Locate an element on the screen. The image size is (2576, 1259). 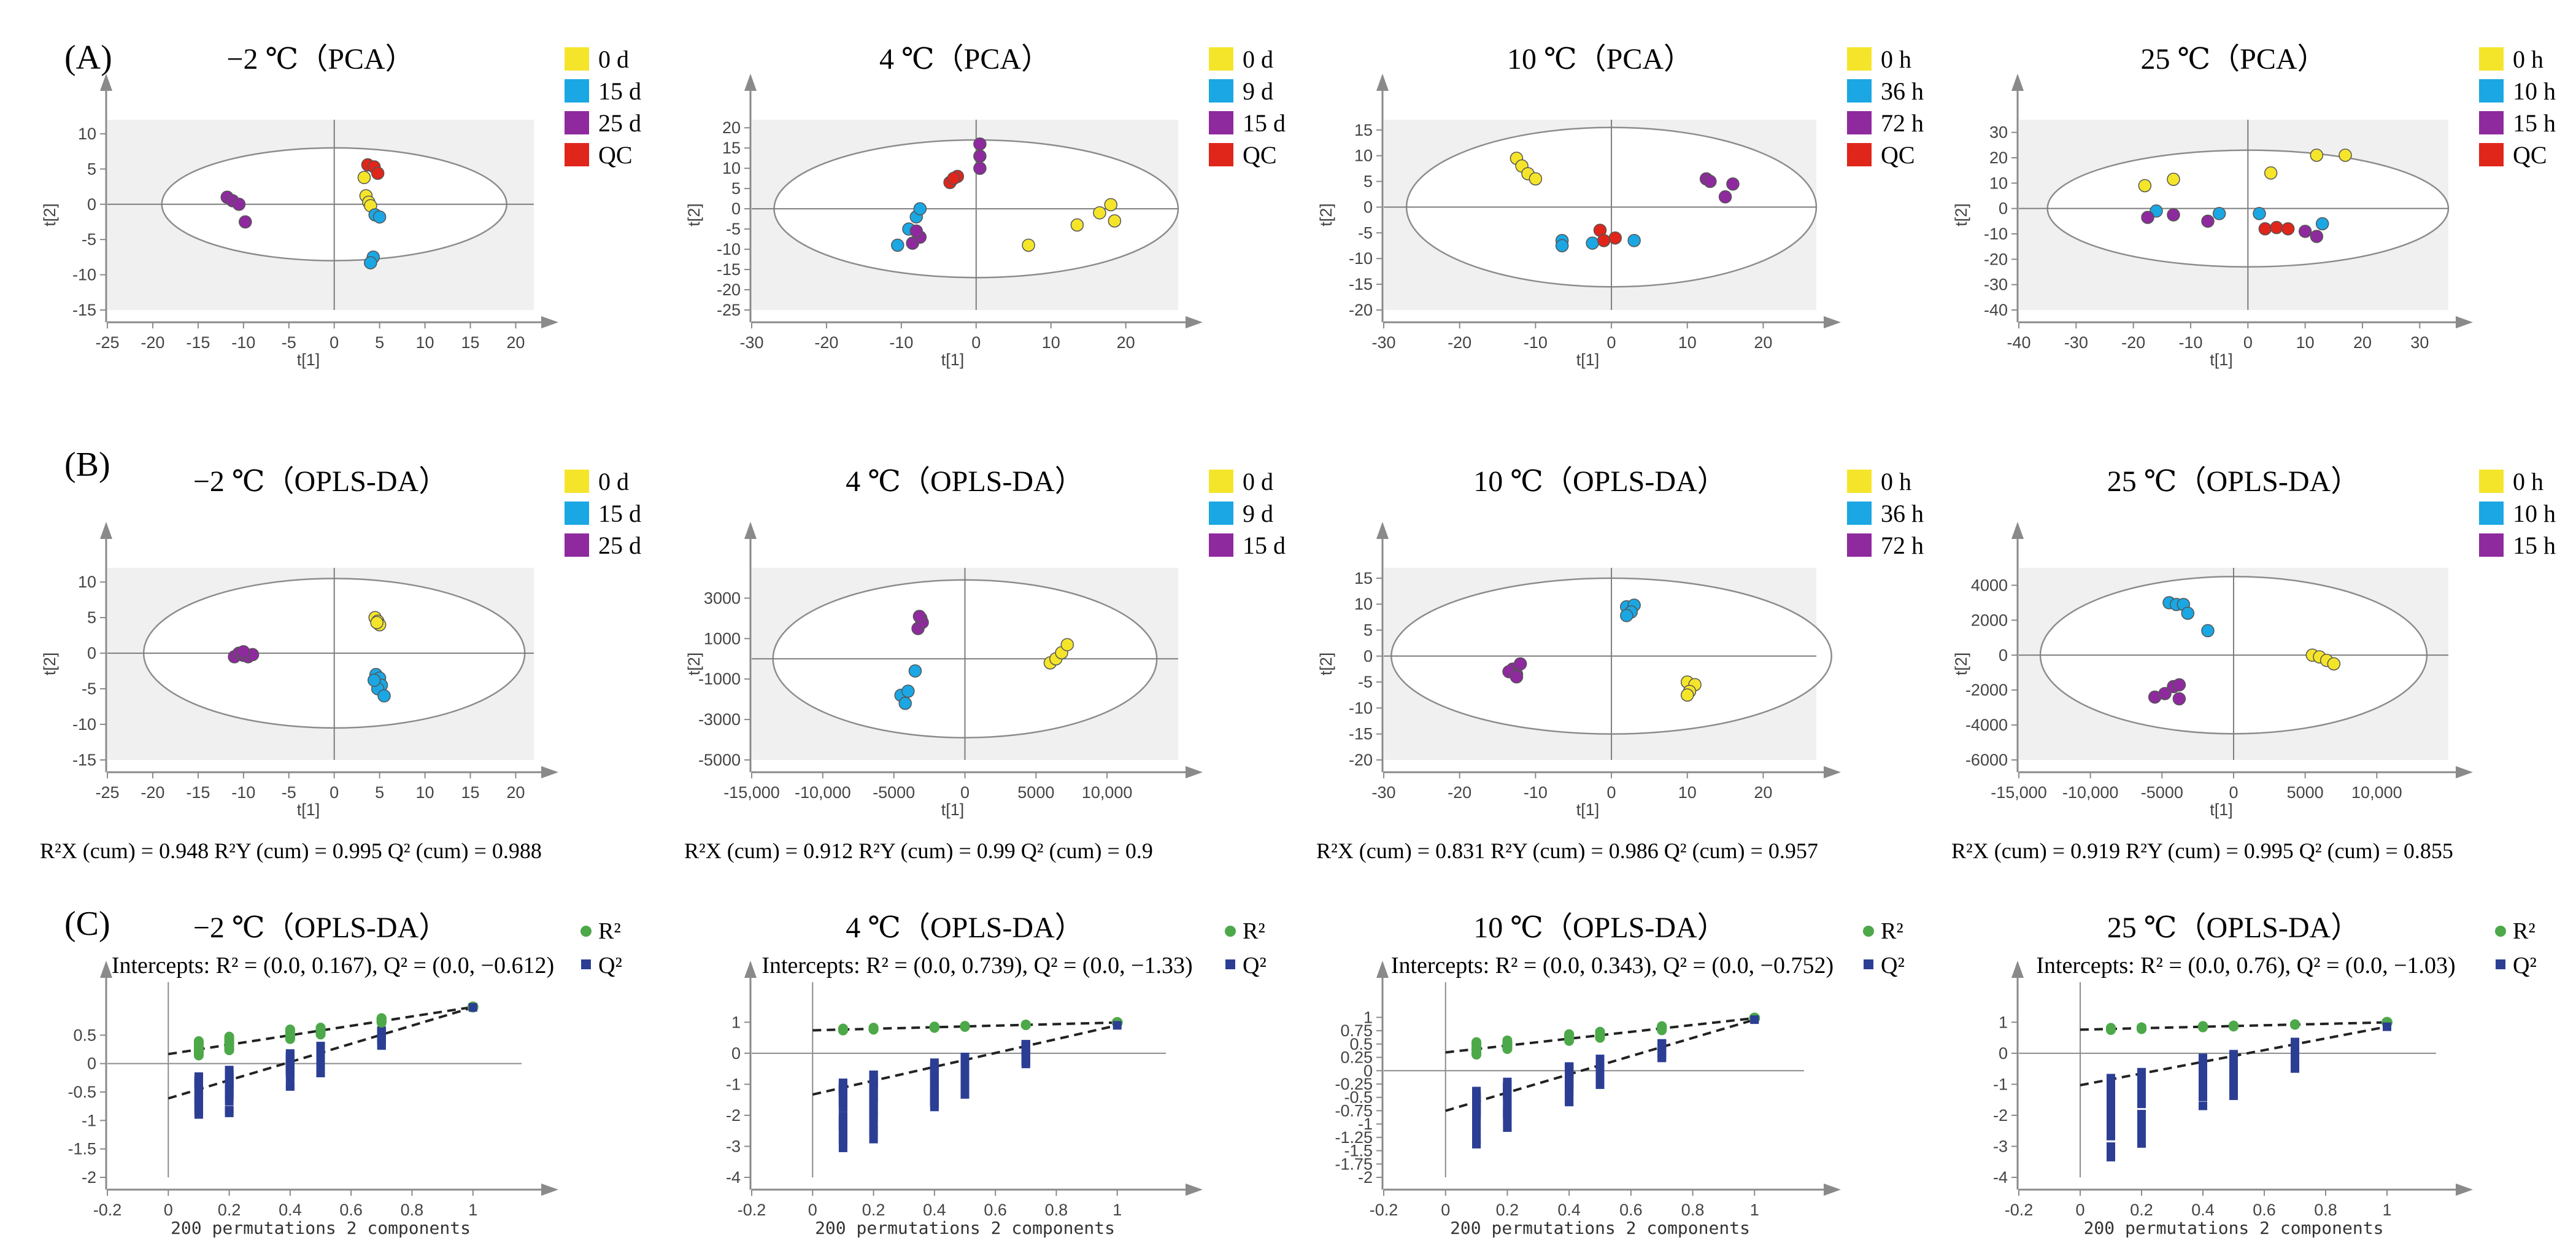
chart-title: 25 ℃（OPLS-DA） is located at coordinates (2233, 481).